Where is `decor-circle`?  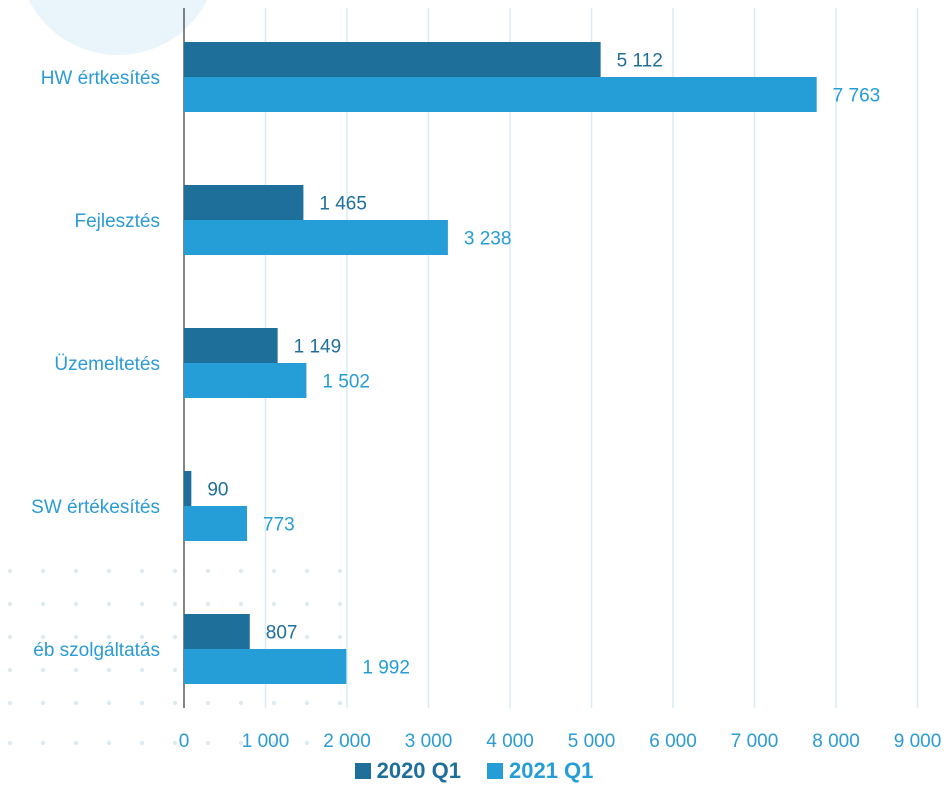 decor-circle is located at coordinates (118, 27).